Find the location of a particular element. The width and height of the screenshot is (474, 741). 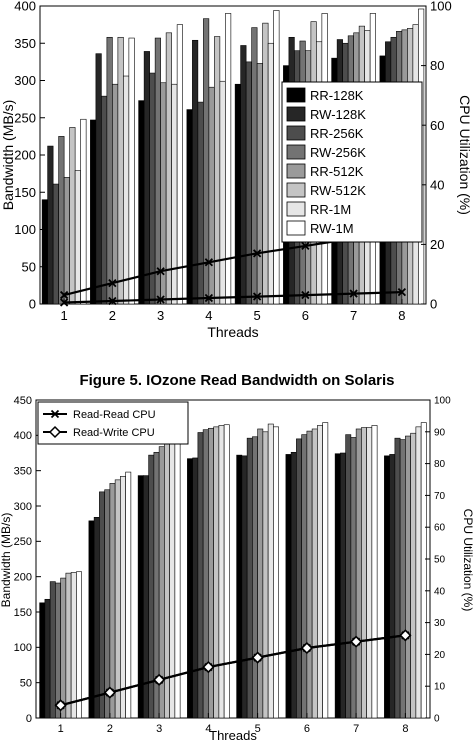

legend-bottom: Read-Read CPU Read-Write CPU is located at coordinates (113, 423).